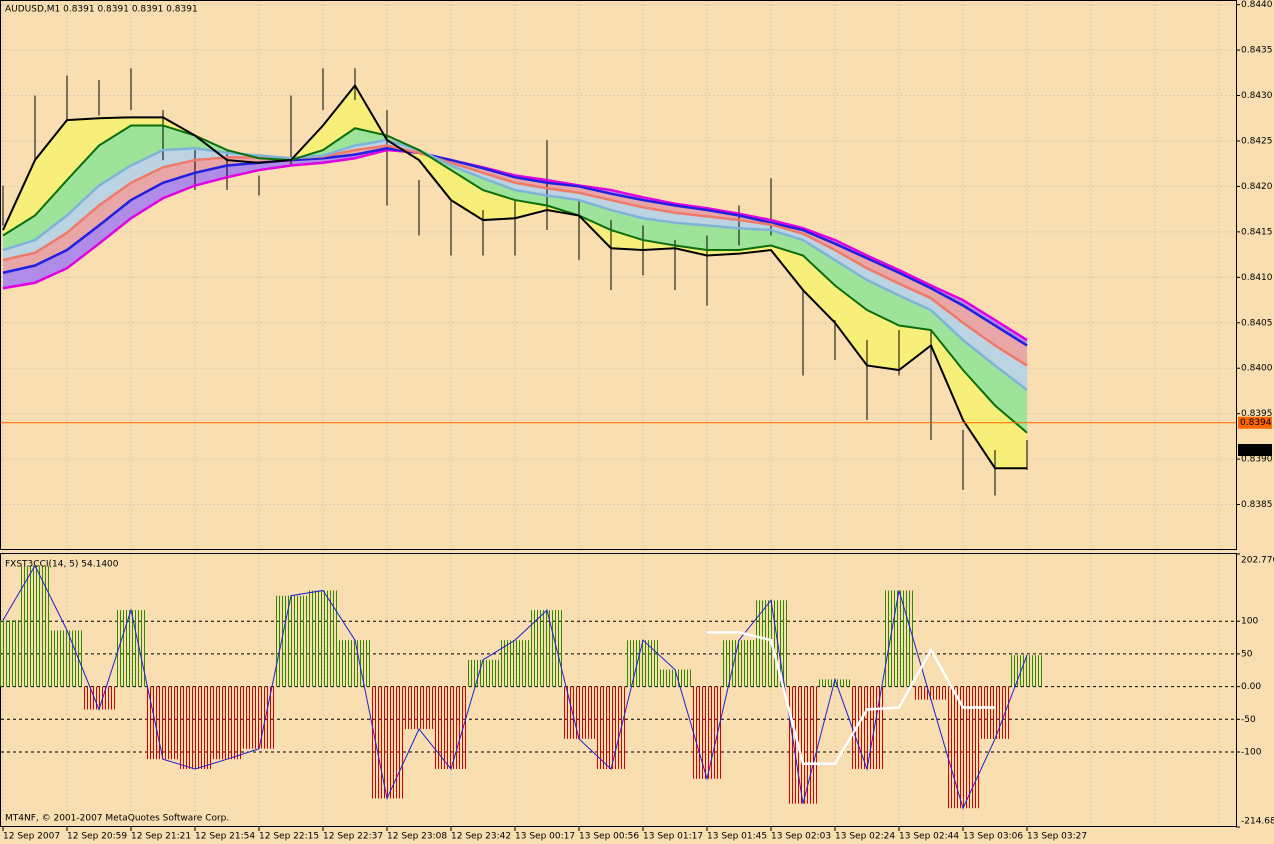 This screenshot has height=844, width=1274. What do you see at coordinates (1257, 232) in the screenshot?
I see `y-tick-label: 0.8415` at bounding box center [1257, 232].